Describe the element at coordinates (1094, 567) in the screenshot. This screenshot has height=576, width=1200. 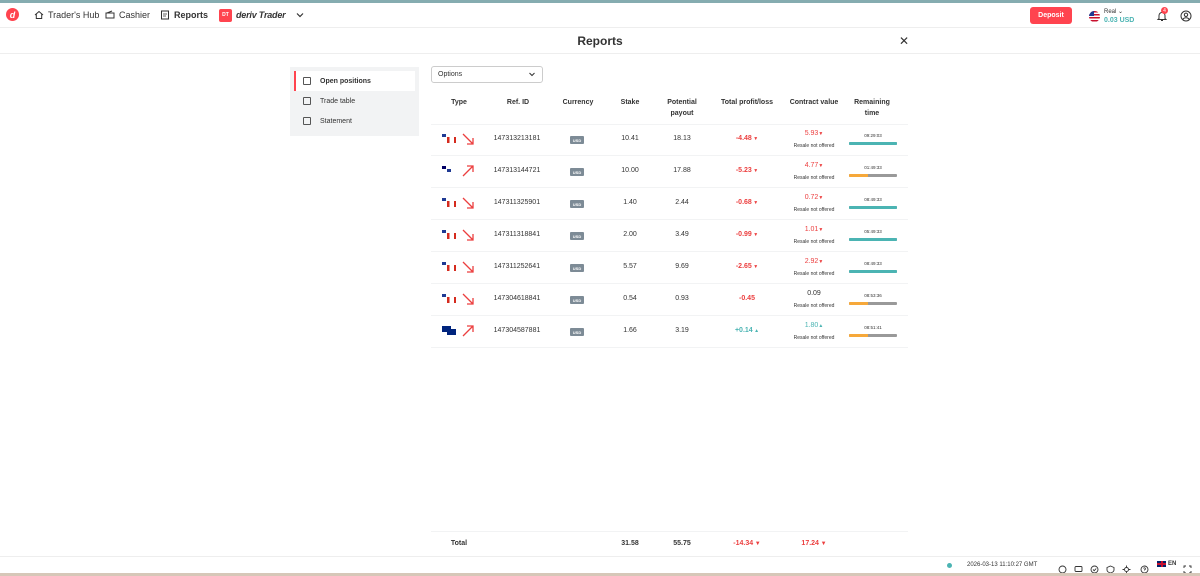
I see `responsible-trading-icon` at that location.